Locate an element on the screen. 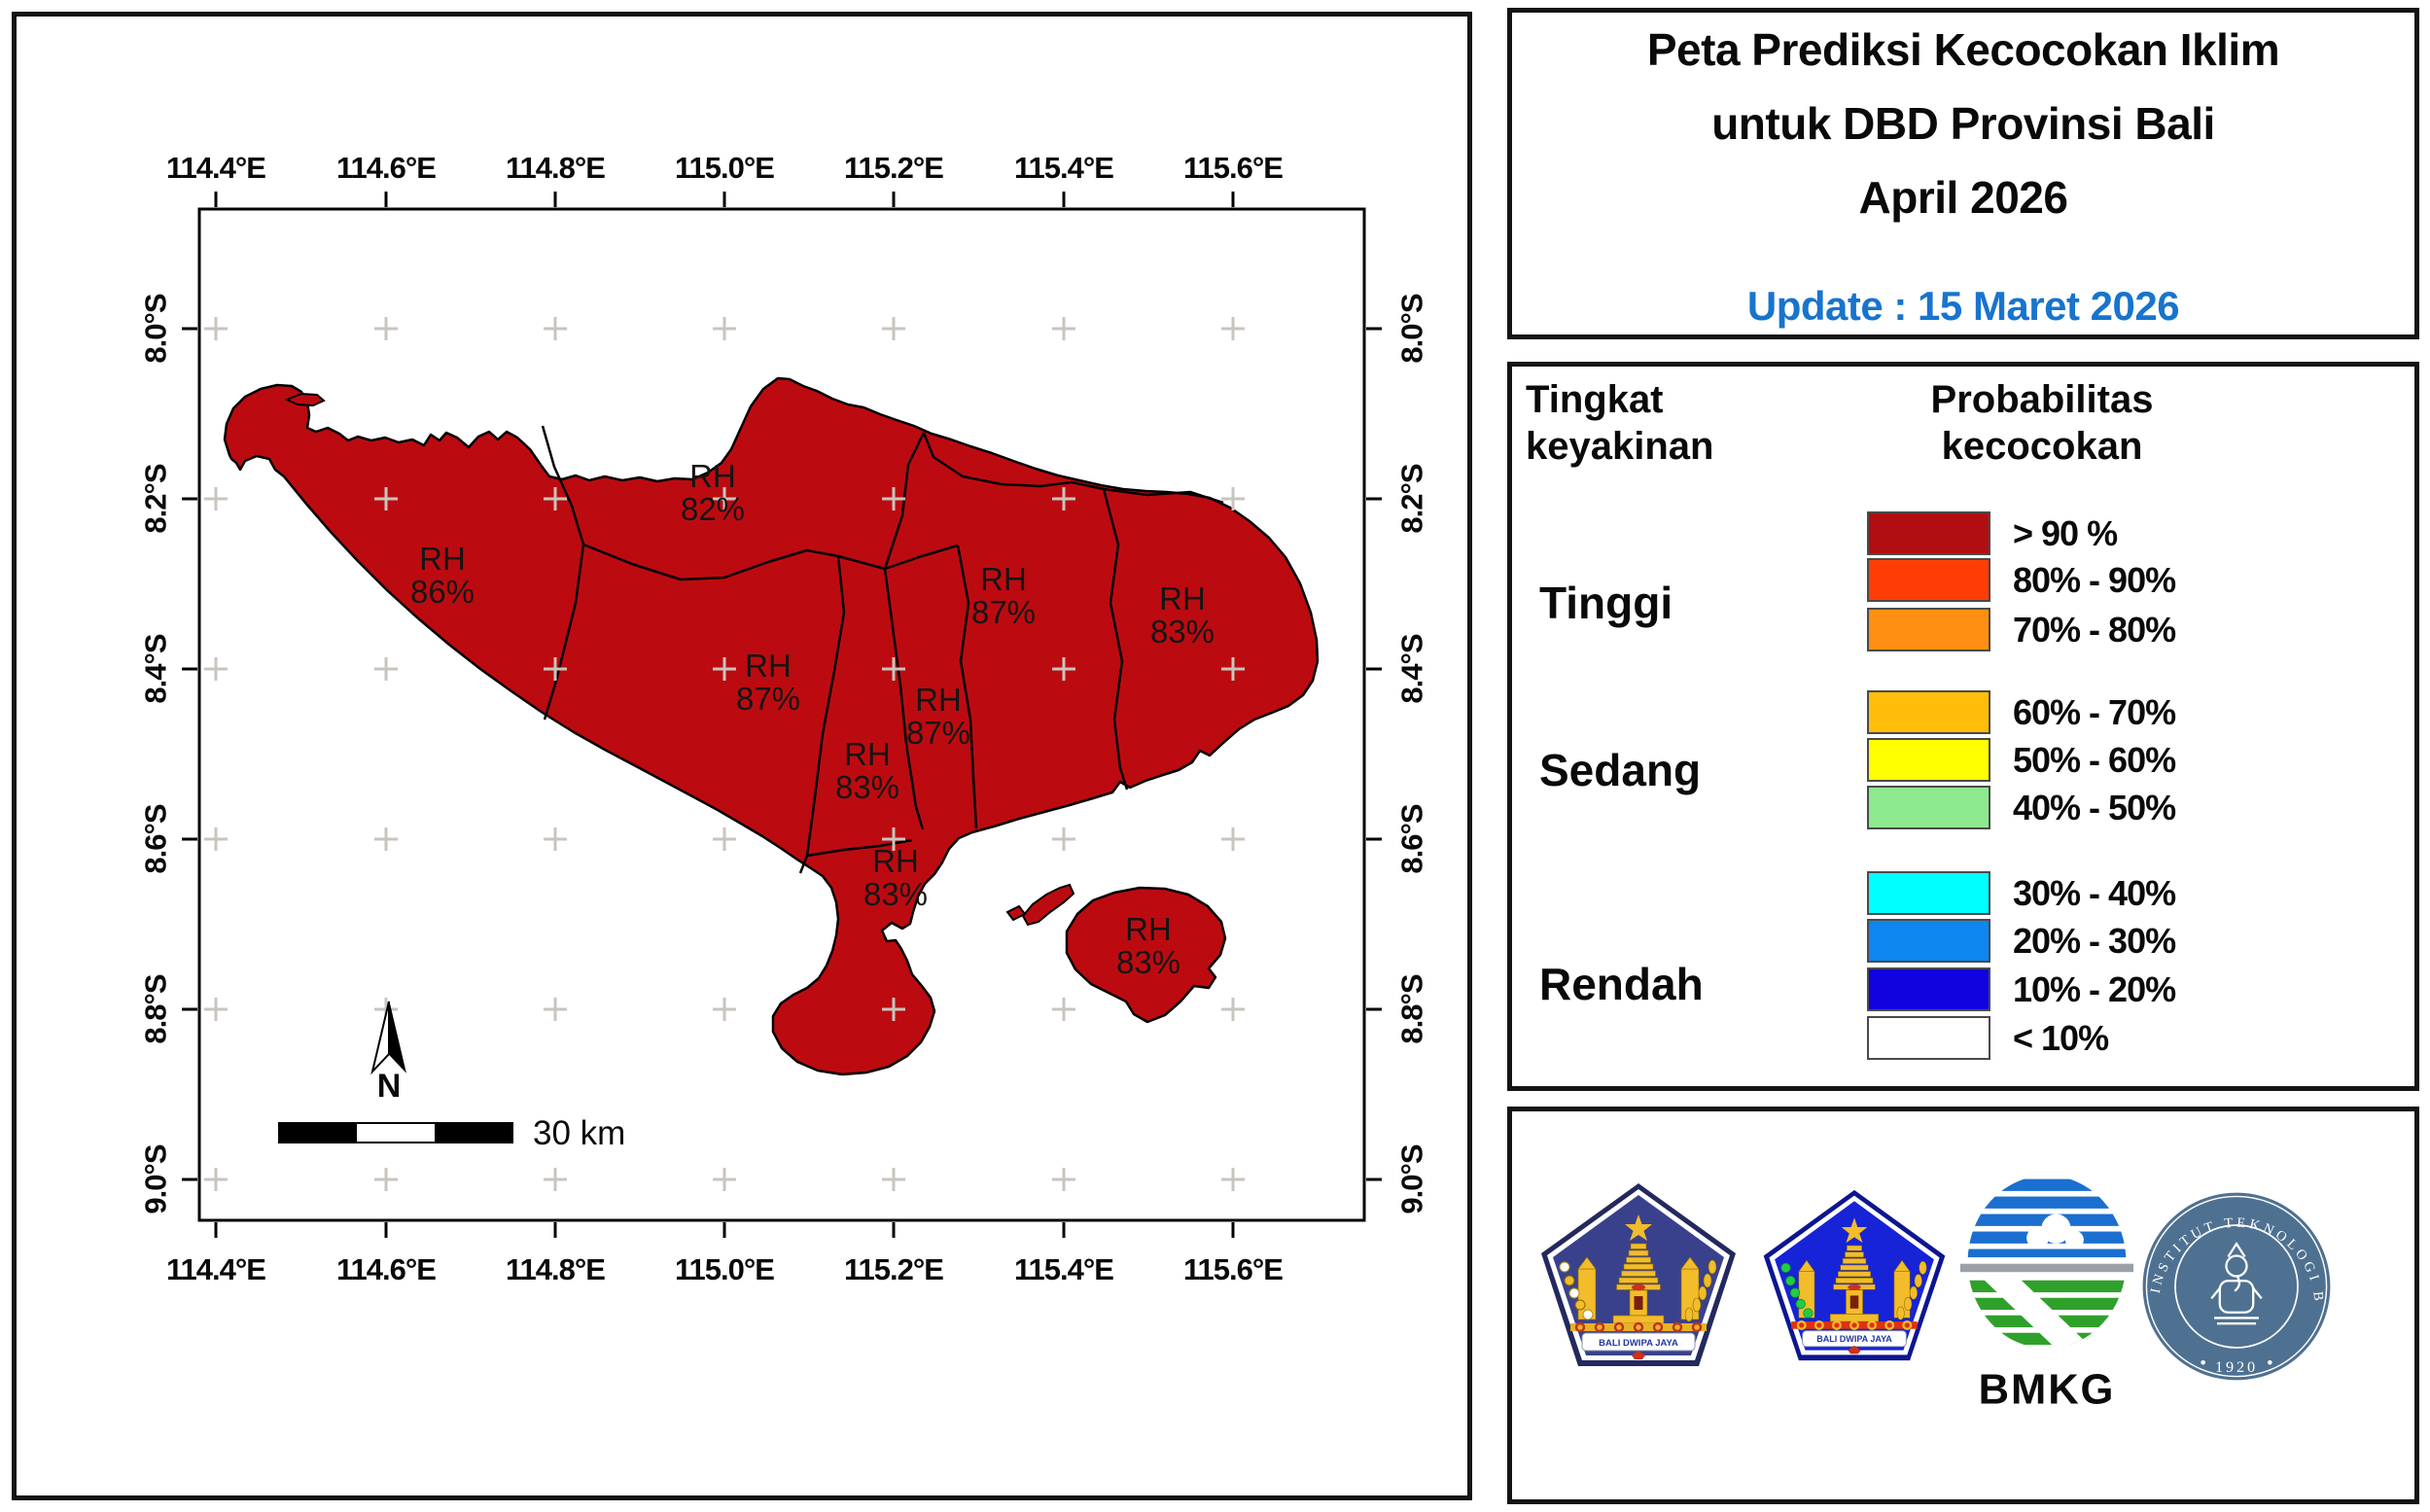 The image size is (2430, 1512). y-axis-label-left: 9.0°S is located at coordinates (156, 1178).